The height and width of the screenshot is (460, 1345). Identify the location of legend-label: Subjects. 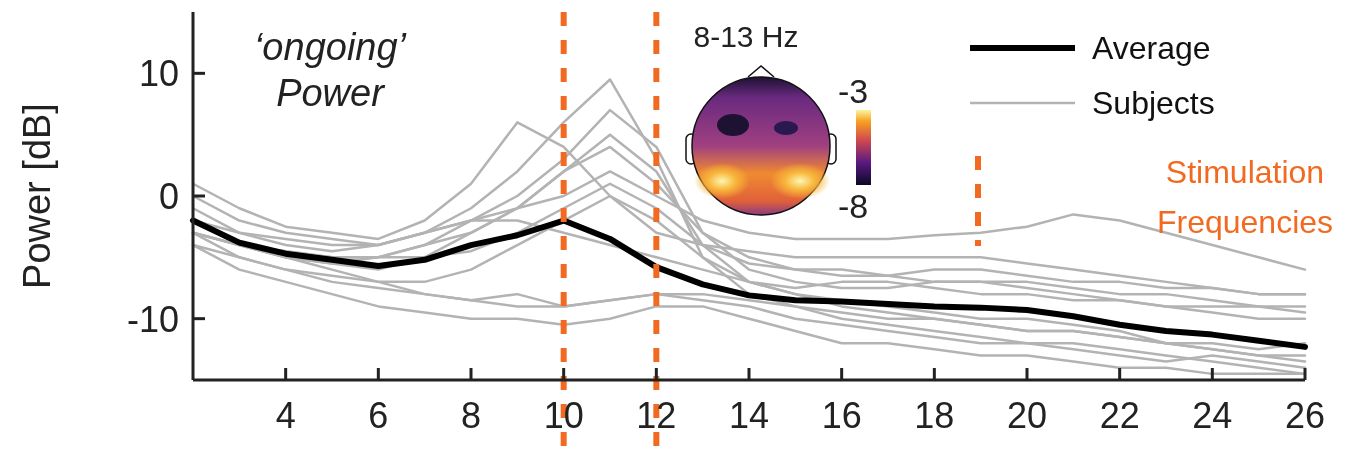
(1153, 103).